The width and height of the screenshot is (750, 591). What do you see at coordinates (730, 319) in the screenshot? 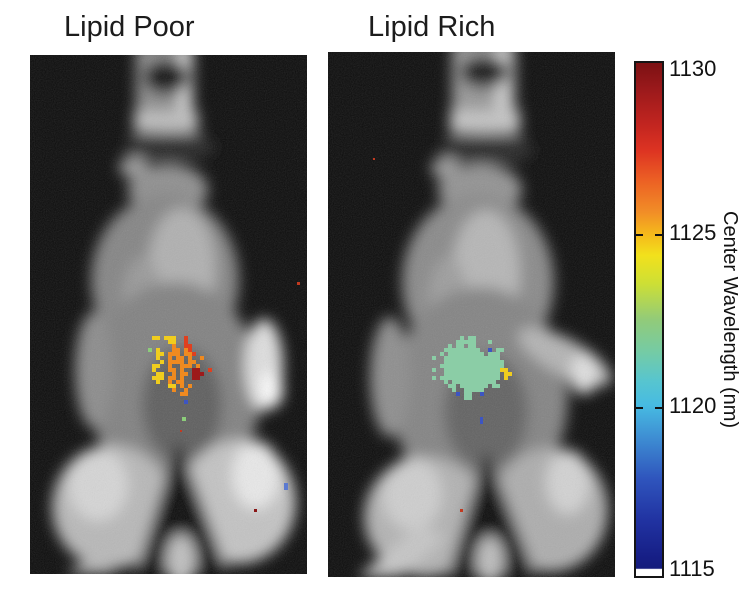
I see `colorbar-axis-label: Center Wavelength (nm)` at bounding box center [730, 319].